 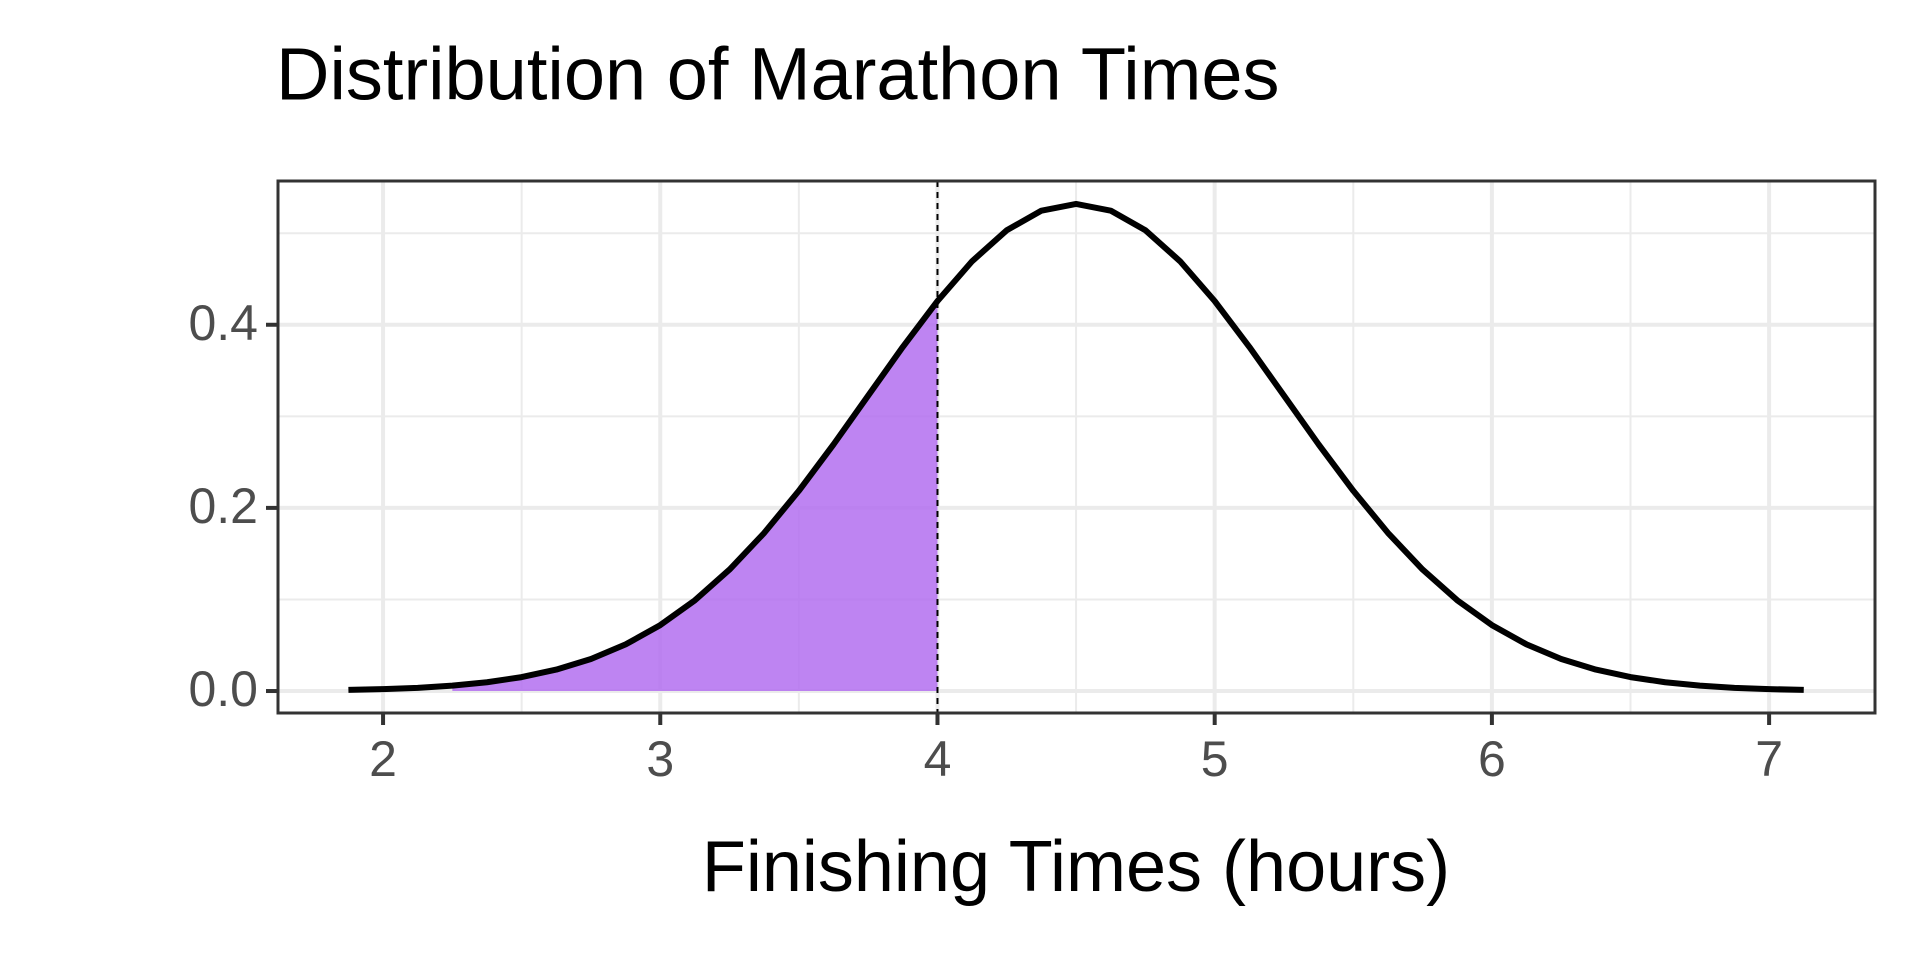 I want to click on x-tick-label: 7, so click(x=1769, y=759).